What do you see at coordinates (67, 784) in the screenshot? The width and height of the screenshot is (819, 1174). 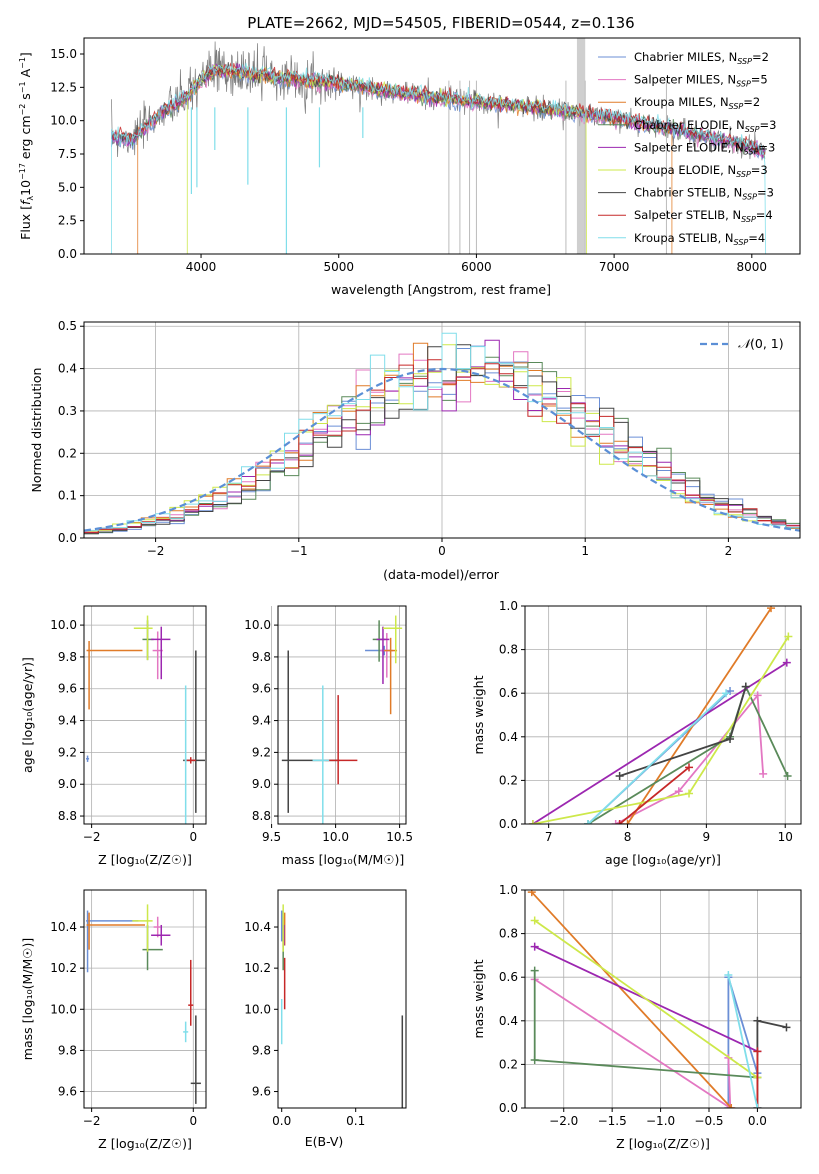 I see `y-tick-label: 9.0` at bounding box center [67, 784].